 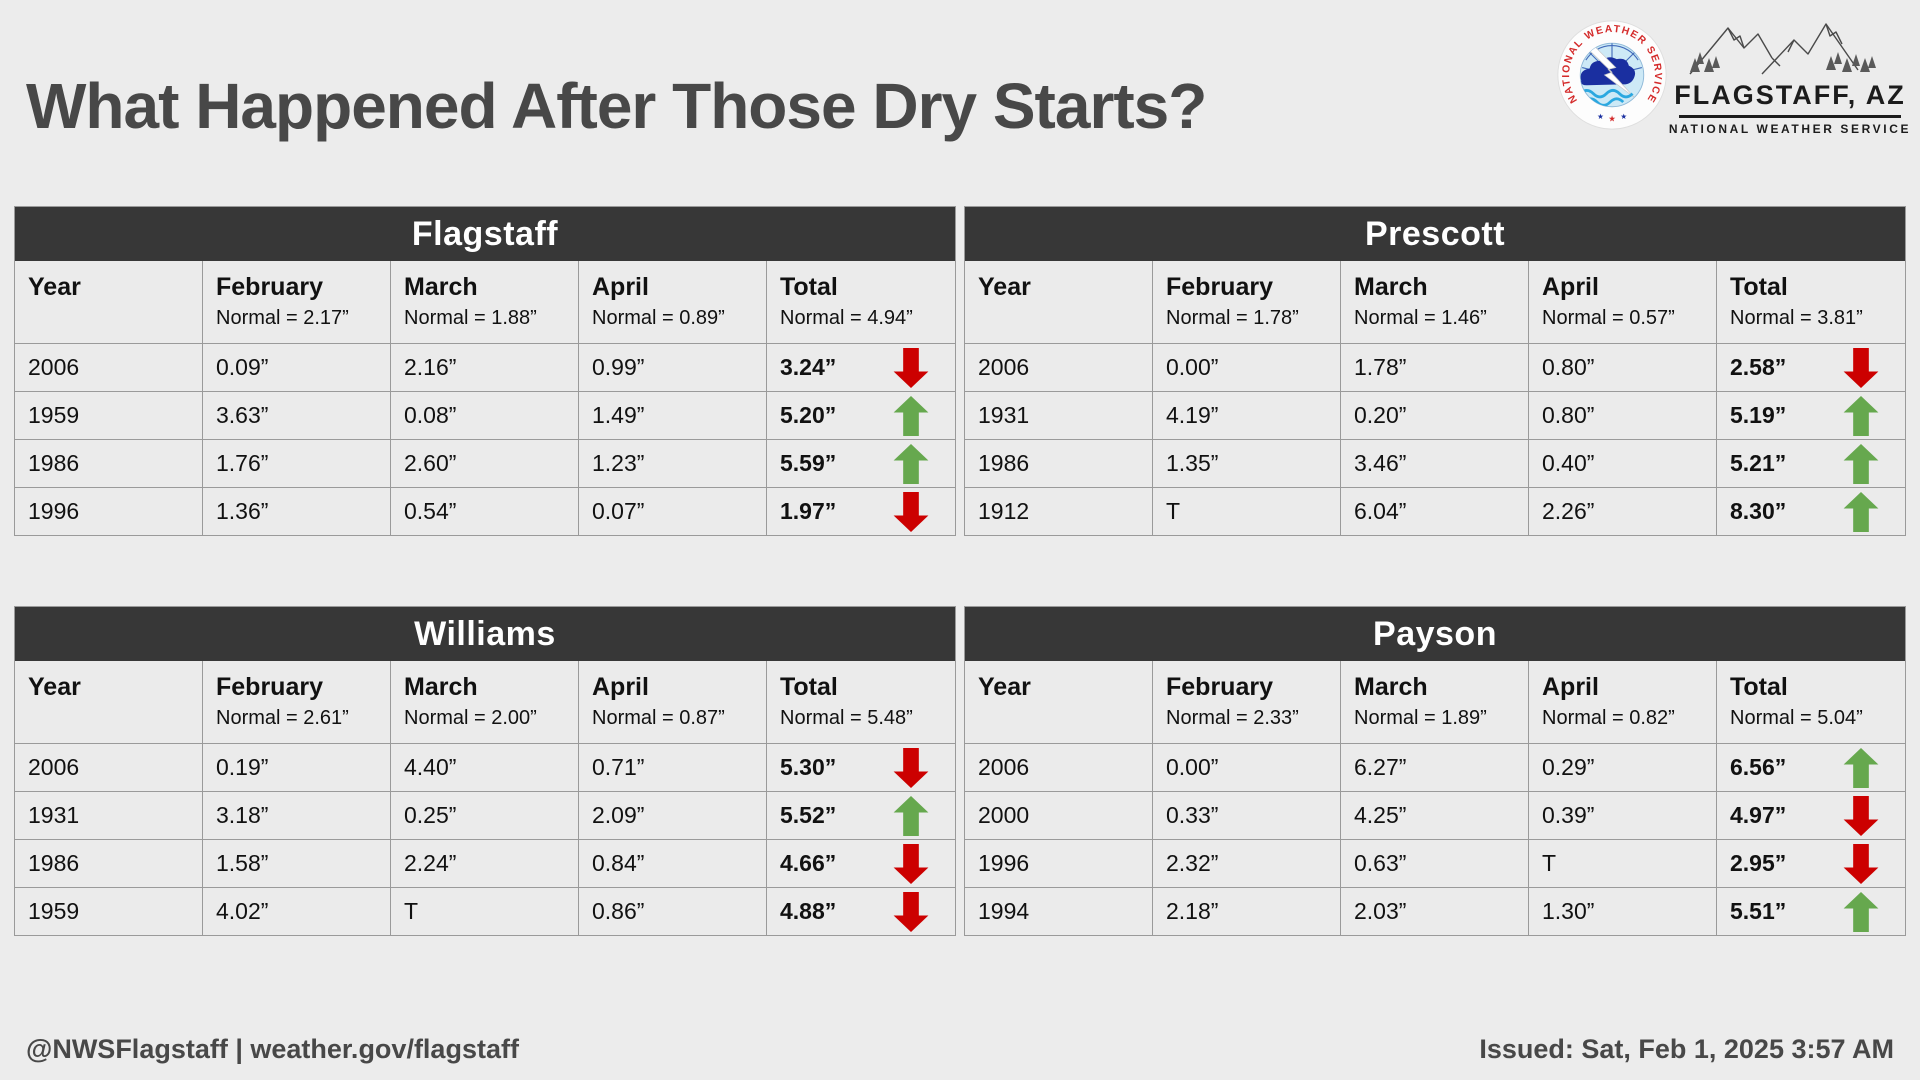 I want to click on total-cell: 5.30”, so click(x=861, y=767).